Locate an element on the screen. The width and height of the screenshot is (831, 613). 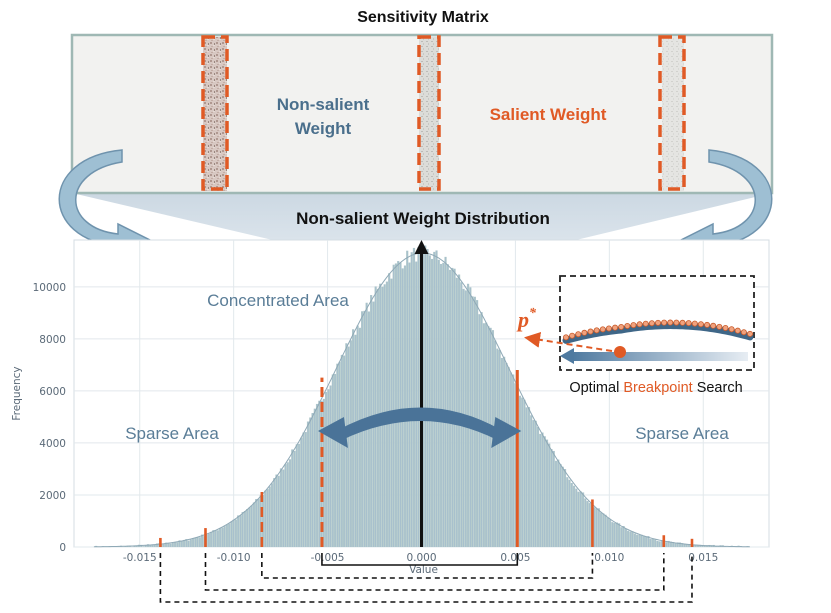
non-salient-column-texture is located at coordinates (215, 114).